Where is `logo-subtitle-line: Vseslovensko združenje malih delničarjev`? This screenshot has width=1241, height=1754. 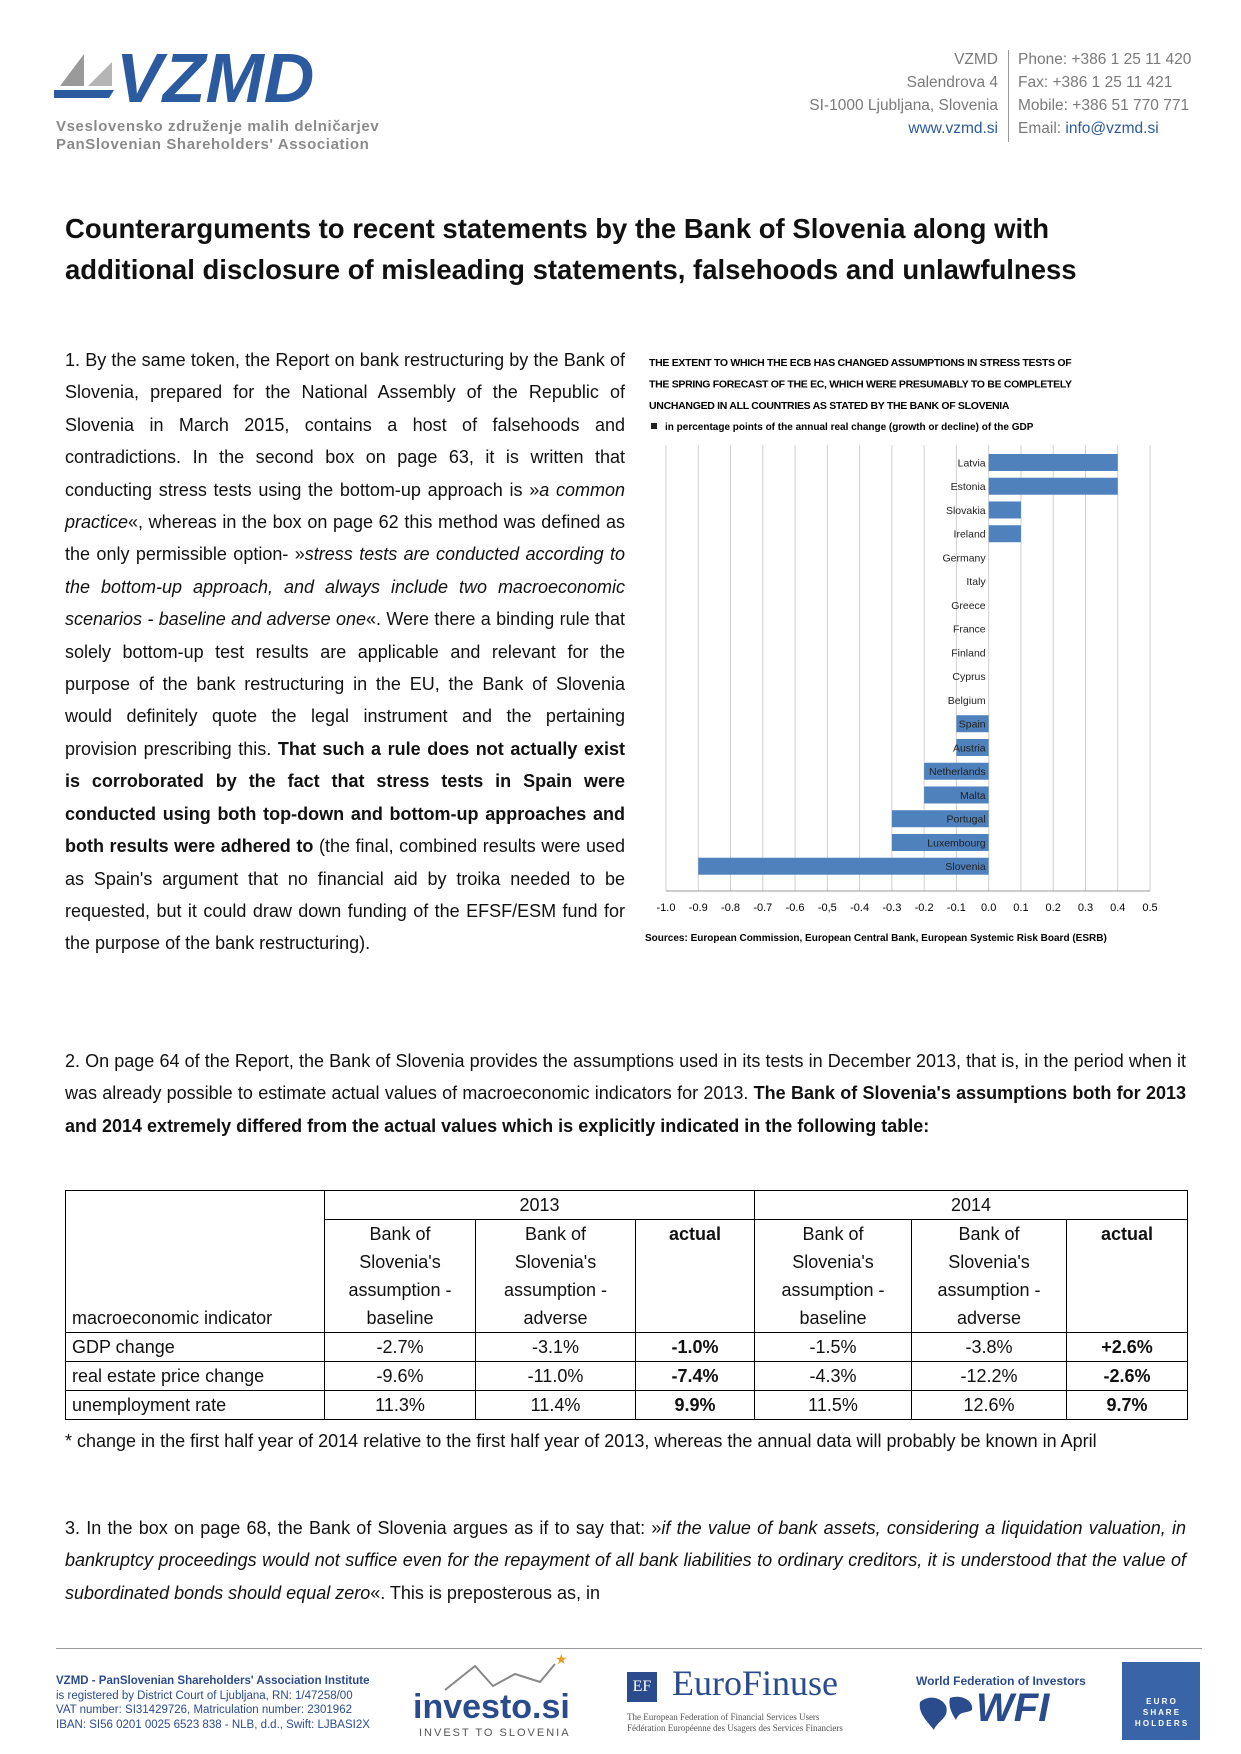 logo-subtitle-line: Vseslovensko združenje malih delničarjev is located at coordinates (218, 126).